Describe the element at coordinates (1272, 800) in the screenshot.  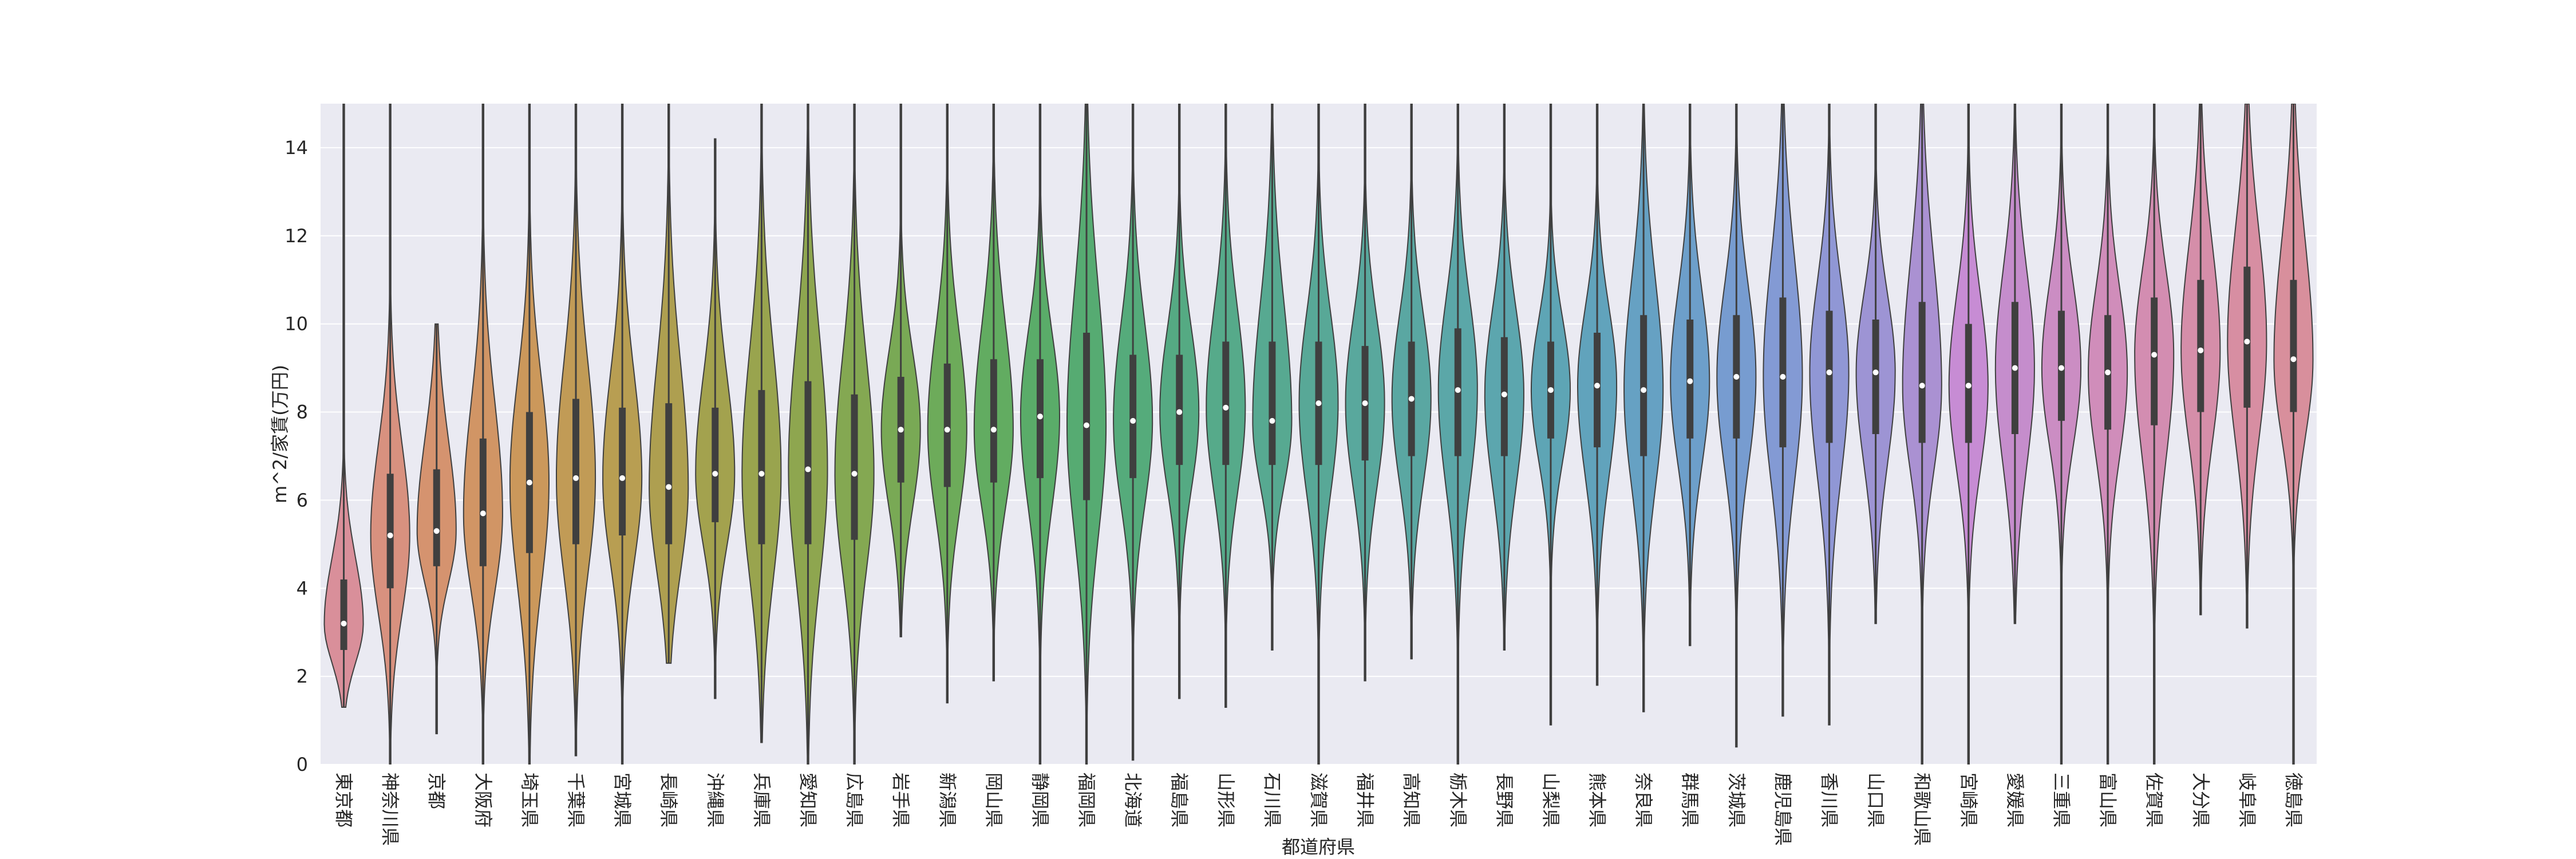
I see `x-tick-label: 石川県` at that location.